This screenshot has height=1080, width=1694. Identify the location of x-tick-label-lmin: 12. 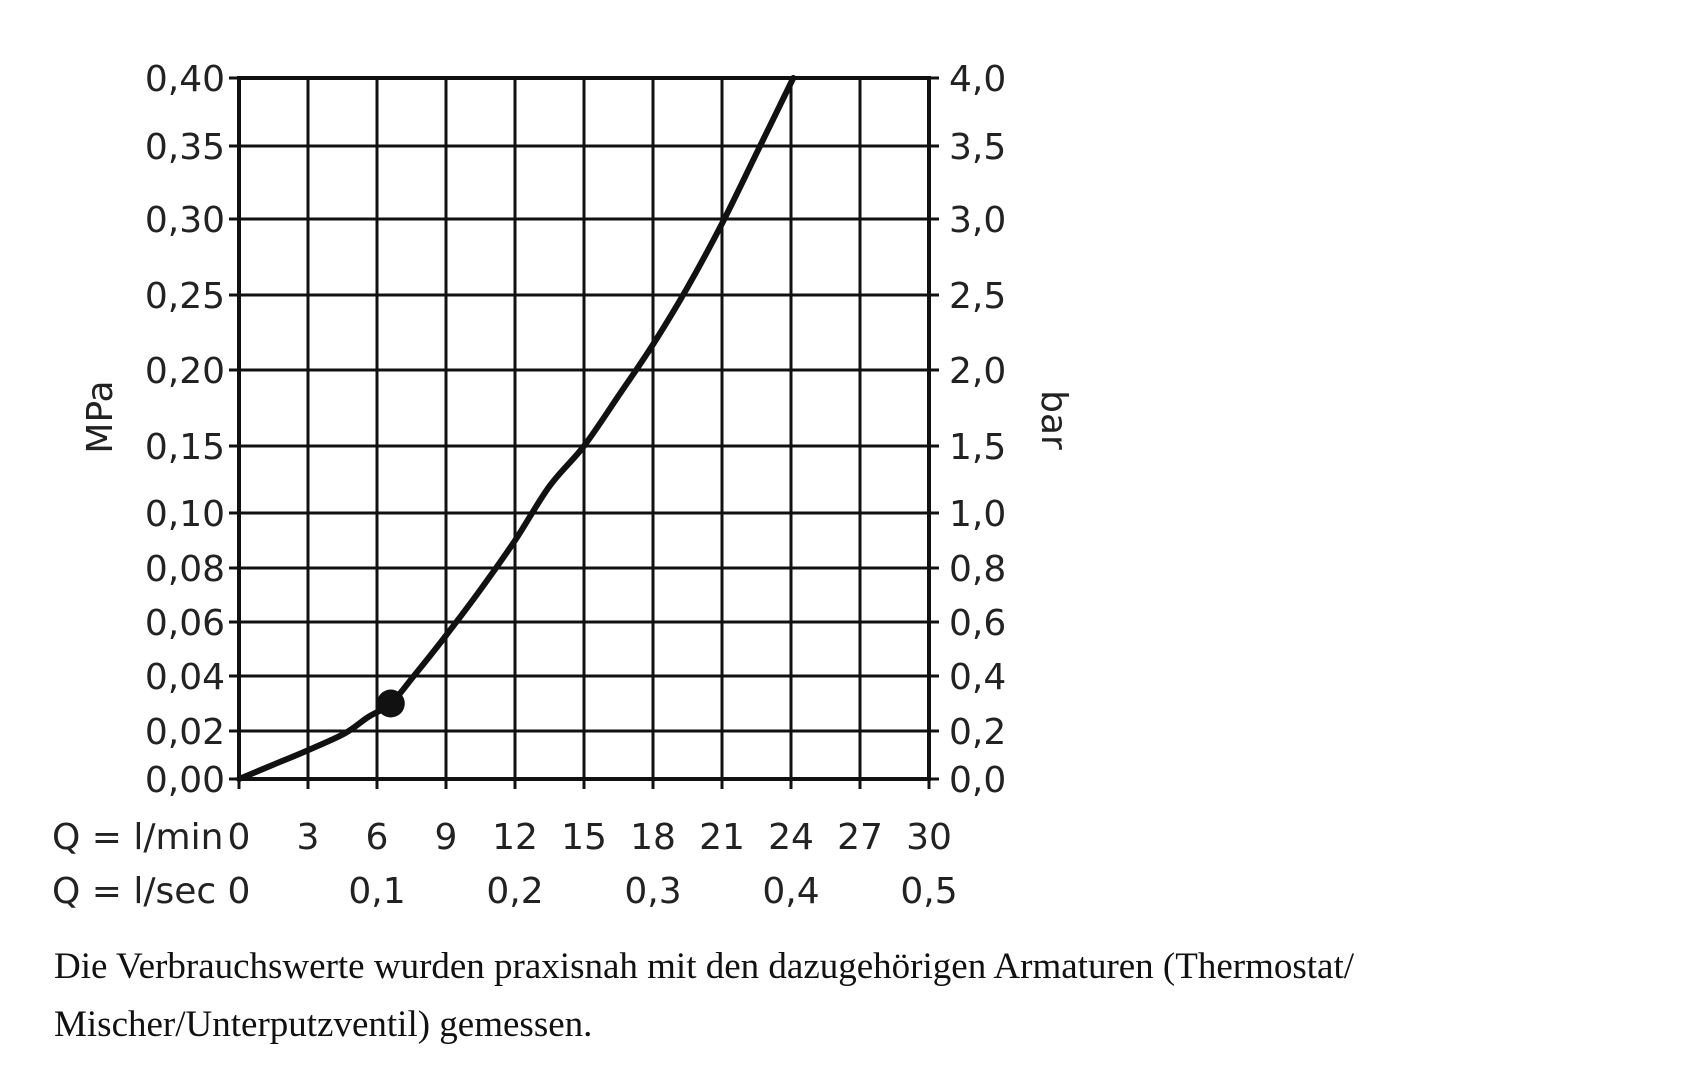
(515, 837).